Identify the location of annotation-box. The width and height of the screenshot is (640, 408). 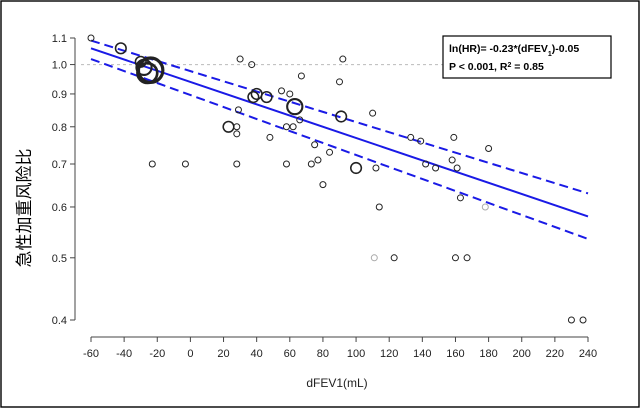
(527, 57).